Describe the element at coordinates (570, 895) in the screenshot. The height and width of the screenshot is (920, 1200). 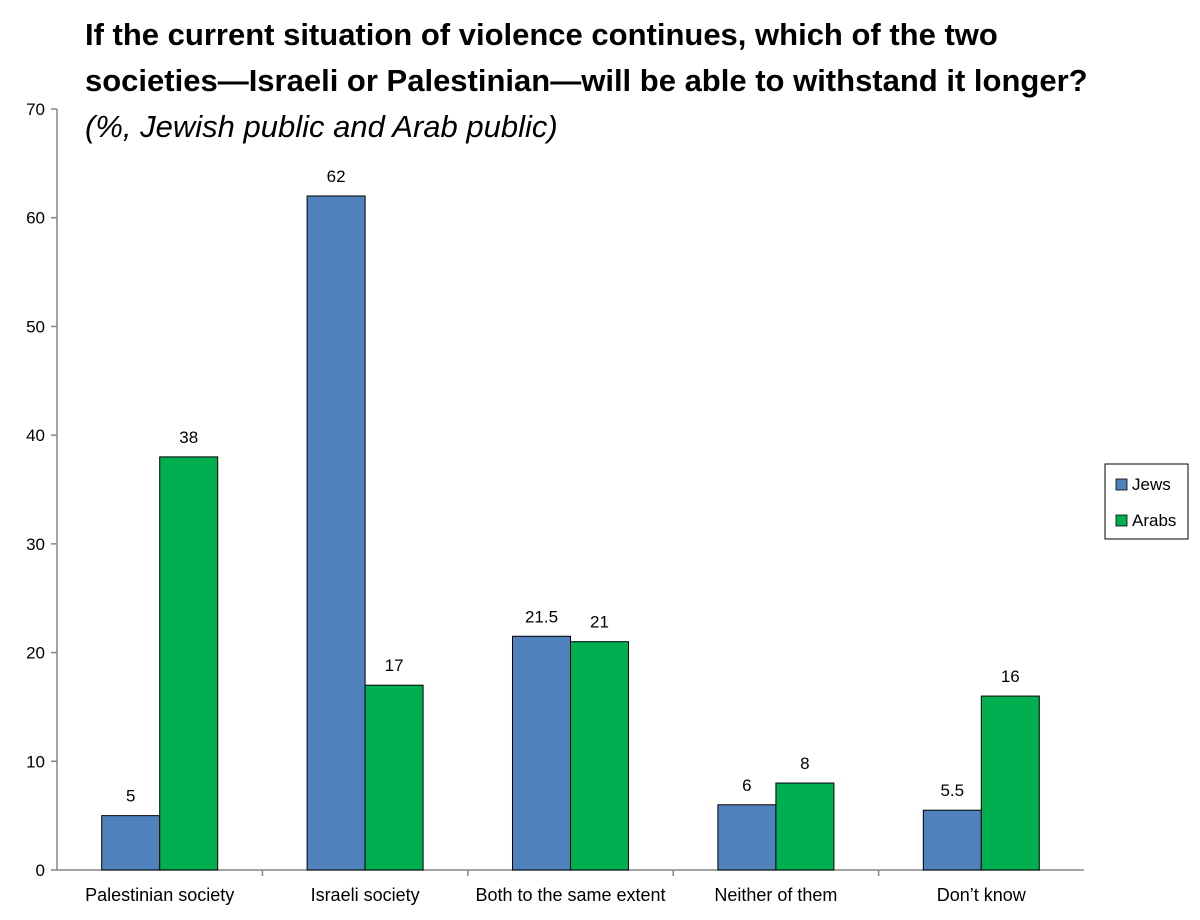
I see `x-category-label: Both to the same extent` at that location.